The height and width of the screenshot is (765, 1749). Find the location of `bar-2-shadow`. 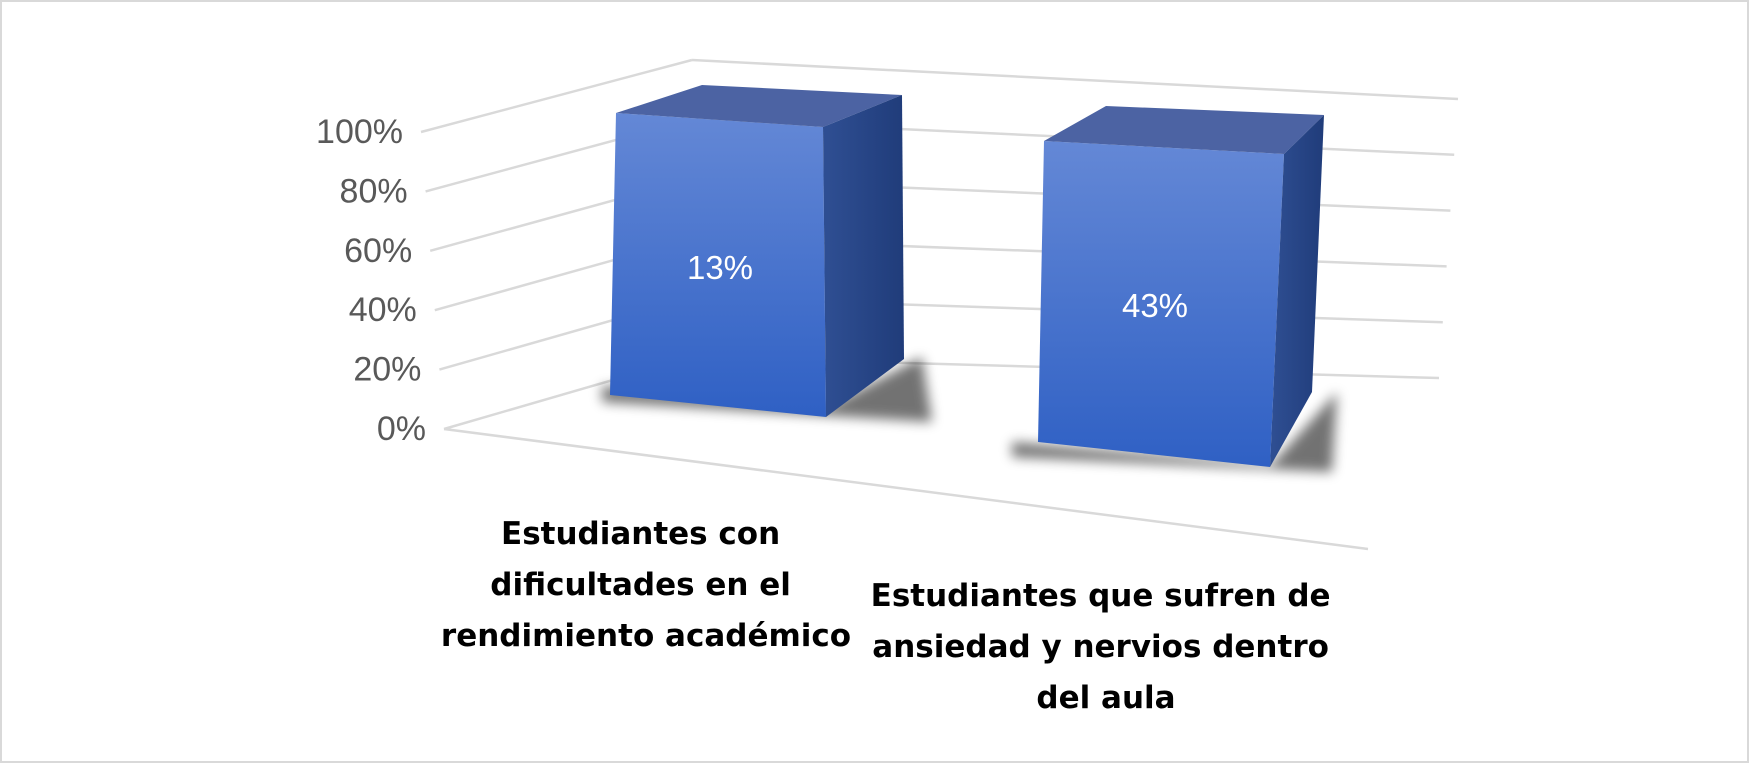

bar-2-shadow is located at coordinates (1174, 432).